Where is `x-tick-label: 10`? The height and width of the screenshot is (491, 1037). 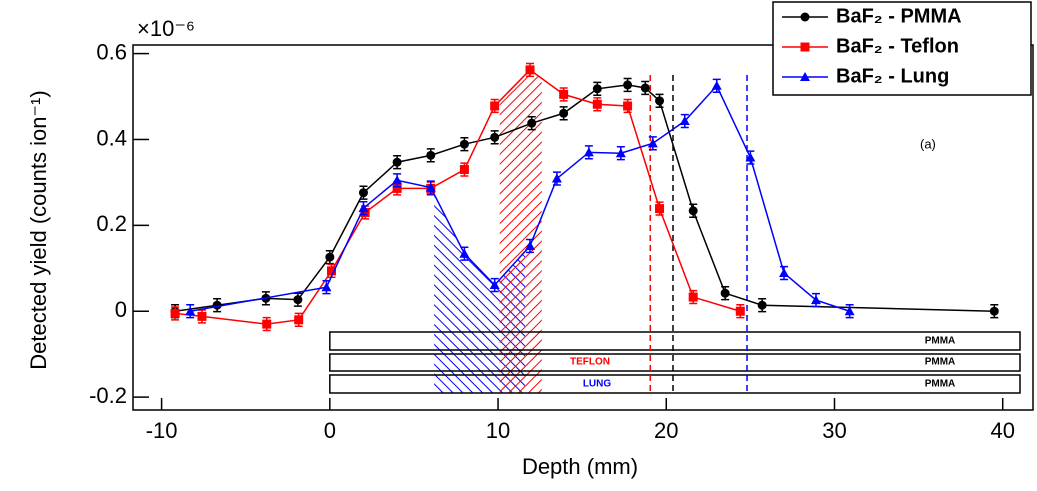 x-tick-label: 10 is located at coordinates (498, 430).